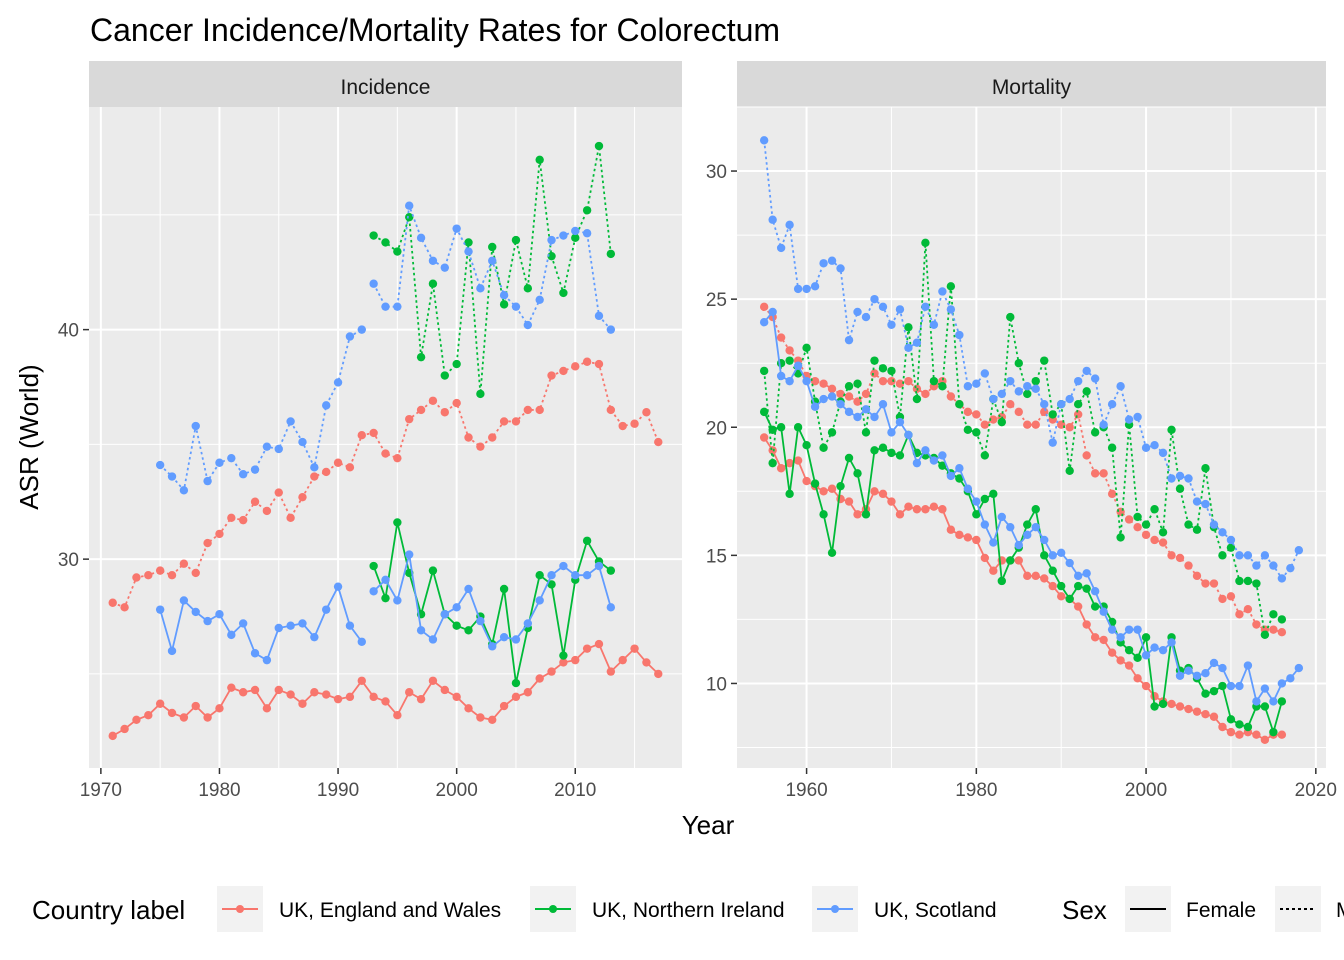 The image size is (1344, 960). Describe the element at coordinates (806, 790) in the screenshot. I see `x-tick-label: 1960` at that location.